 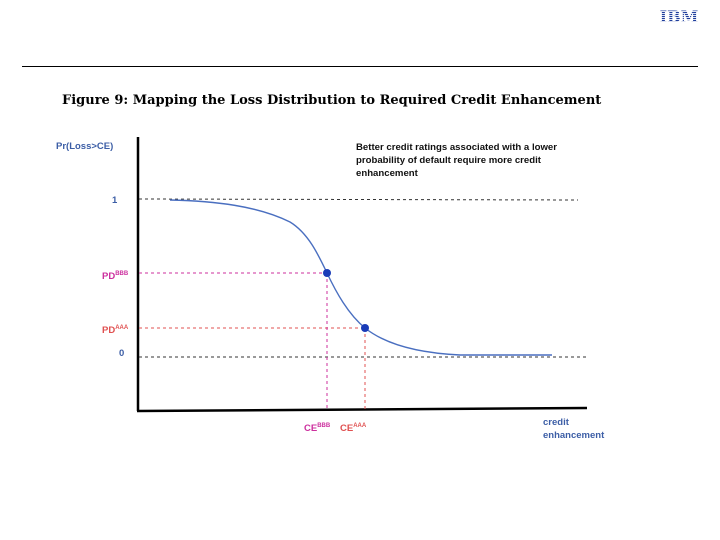 I want to click on x-axis, so click(x=362, y=409).